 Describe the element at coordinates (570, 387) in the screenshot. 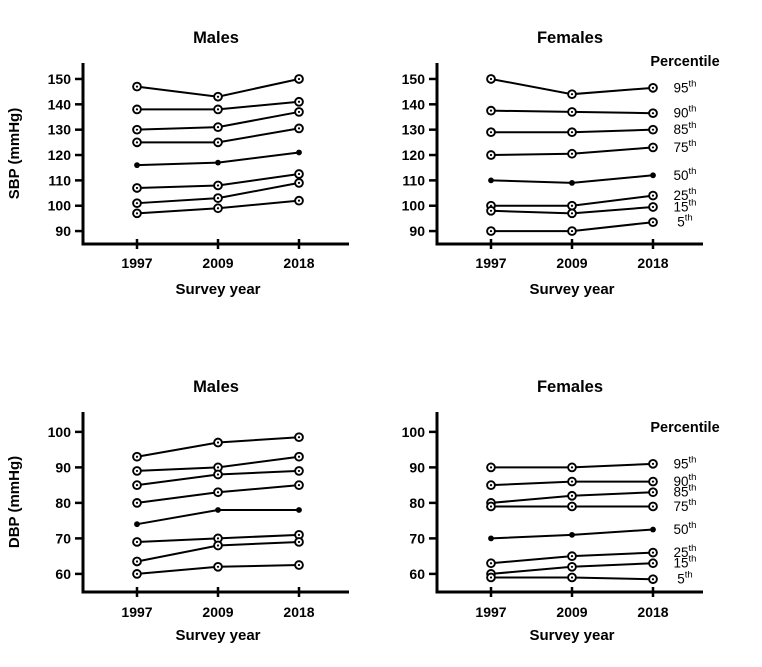

I see `chart-title: Females` at that location.